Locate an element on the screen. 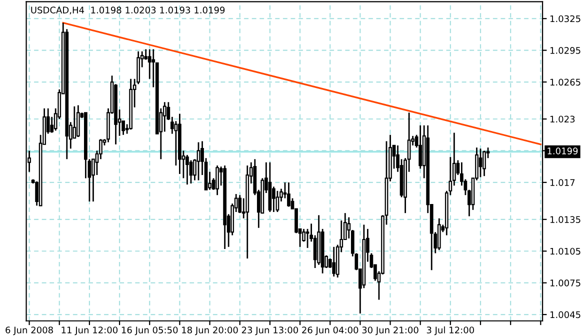 This screenshot has height=336, width=584. x-tick-label: 16 Jun 05:50 is located at coordinates (150, 331).